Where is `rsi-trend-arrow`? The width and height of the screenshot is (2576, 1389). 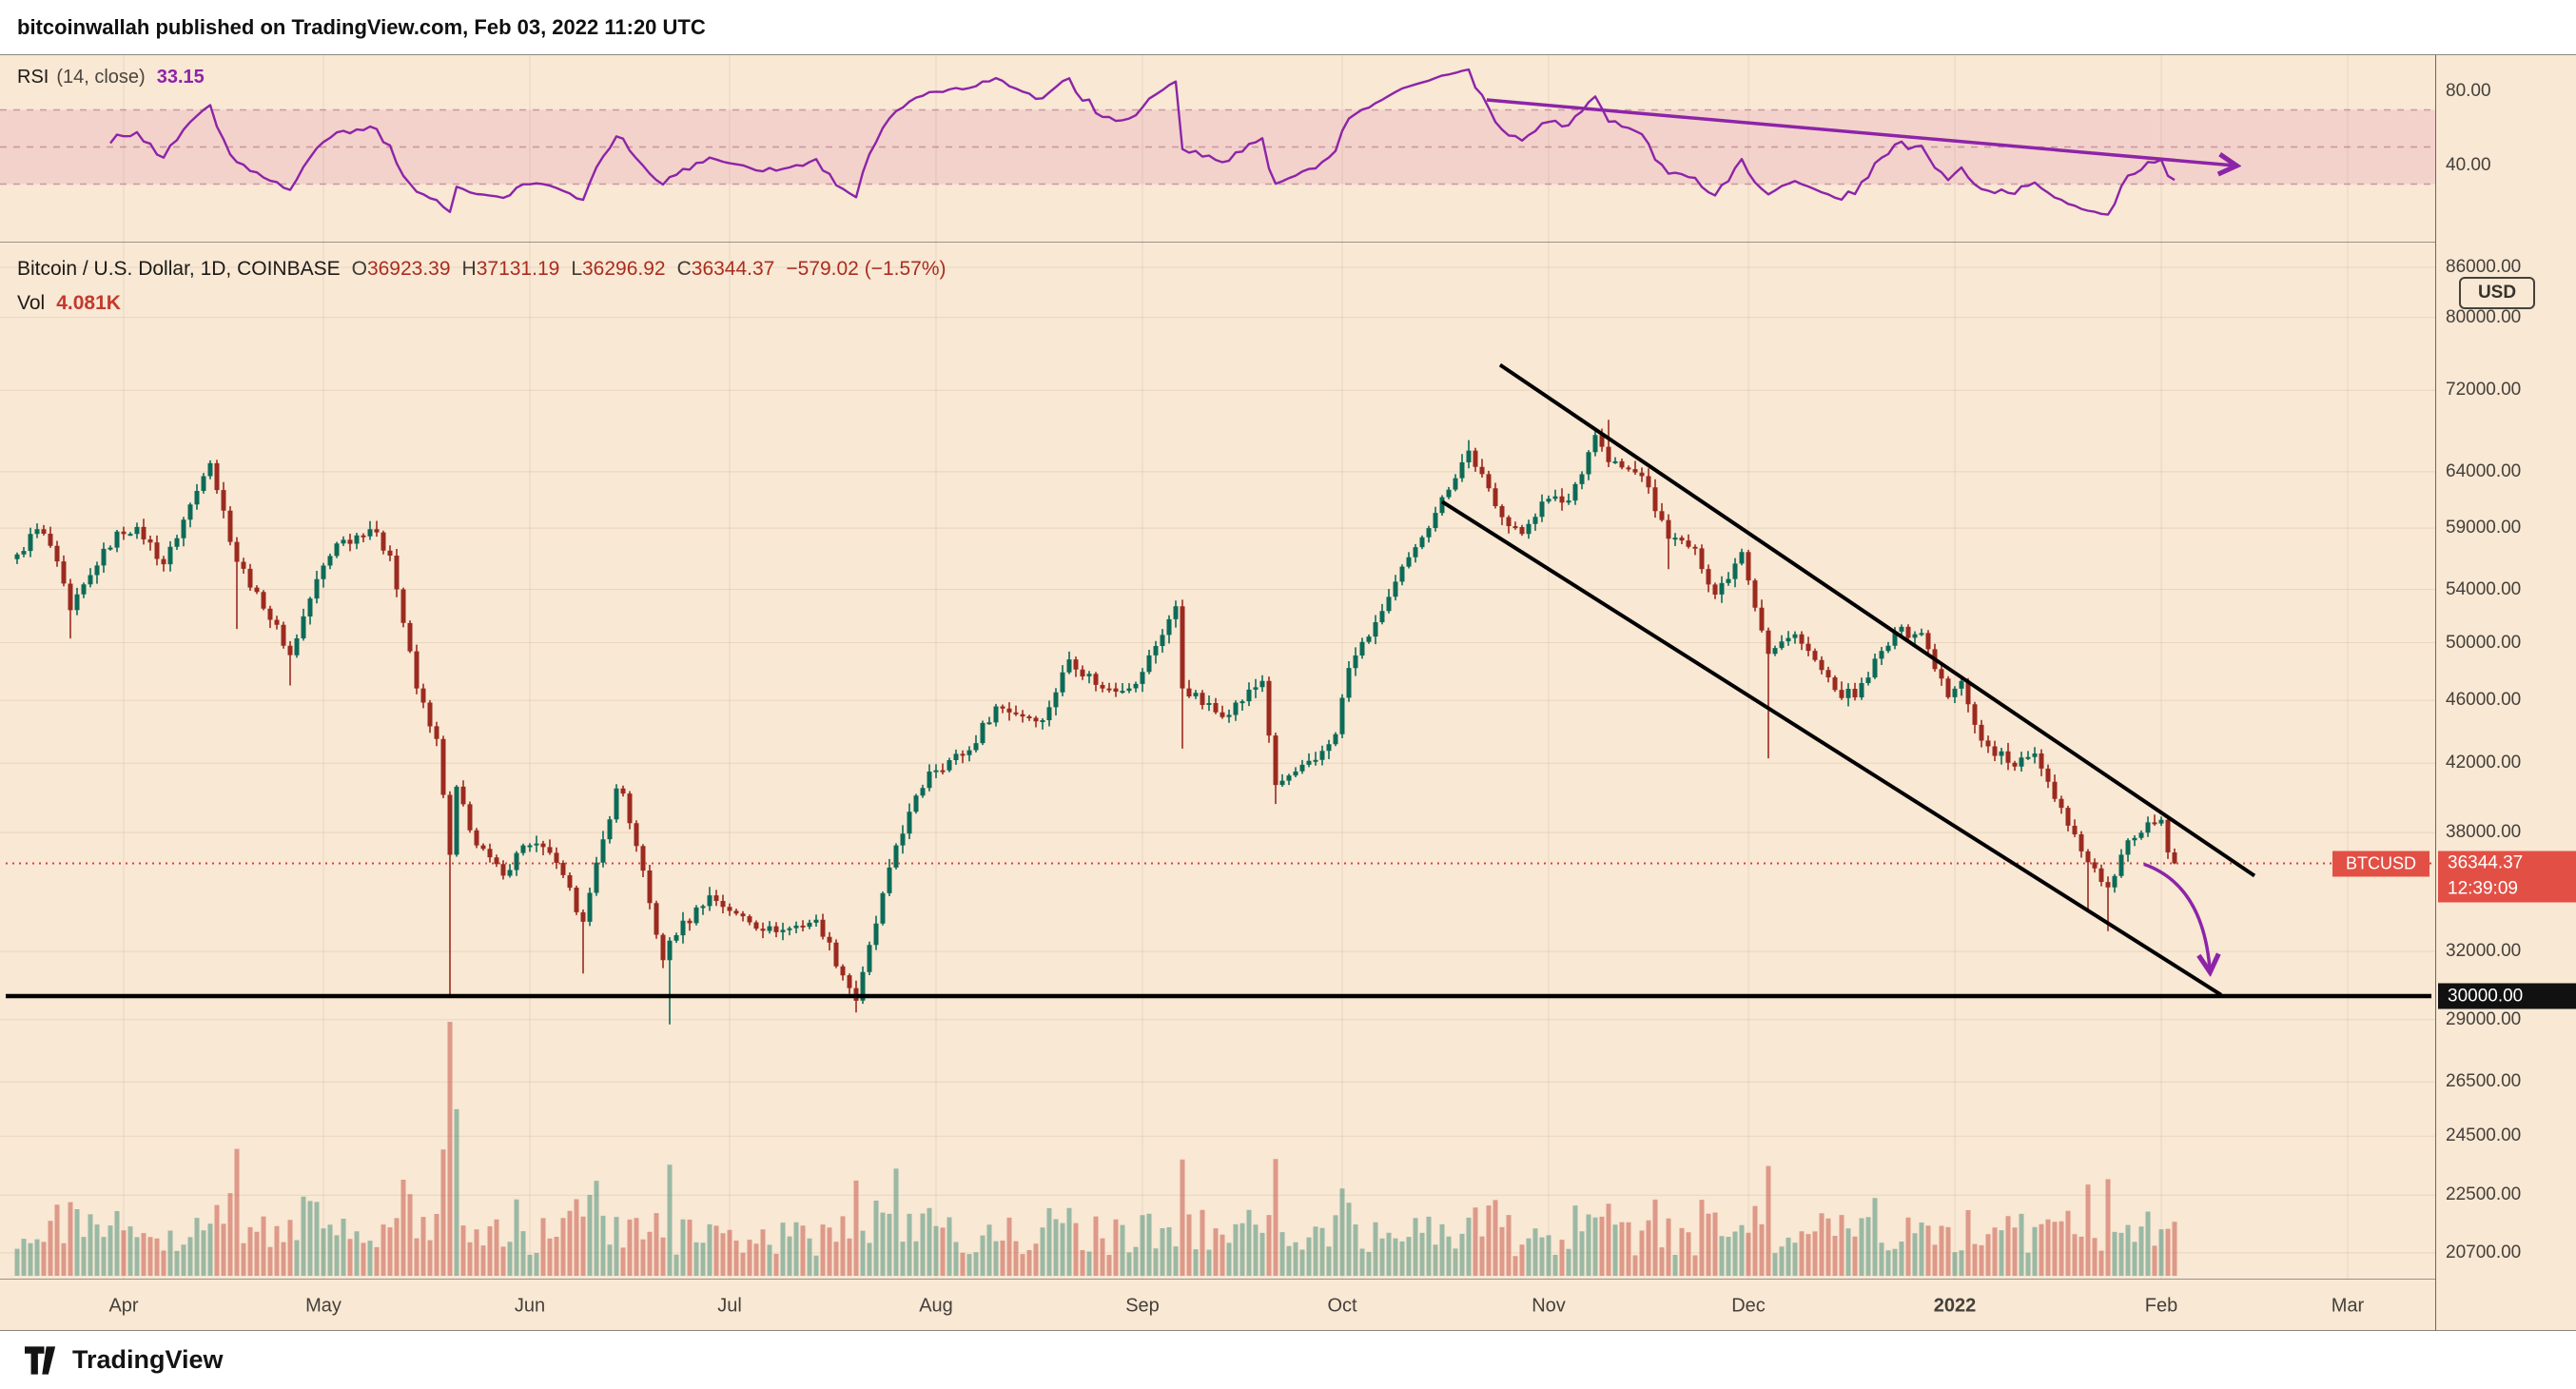 rsi-trend-arrow is located at coordinates (1860, 132).